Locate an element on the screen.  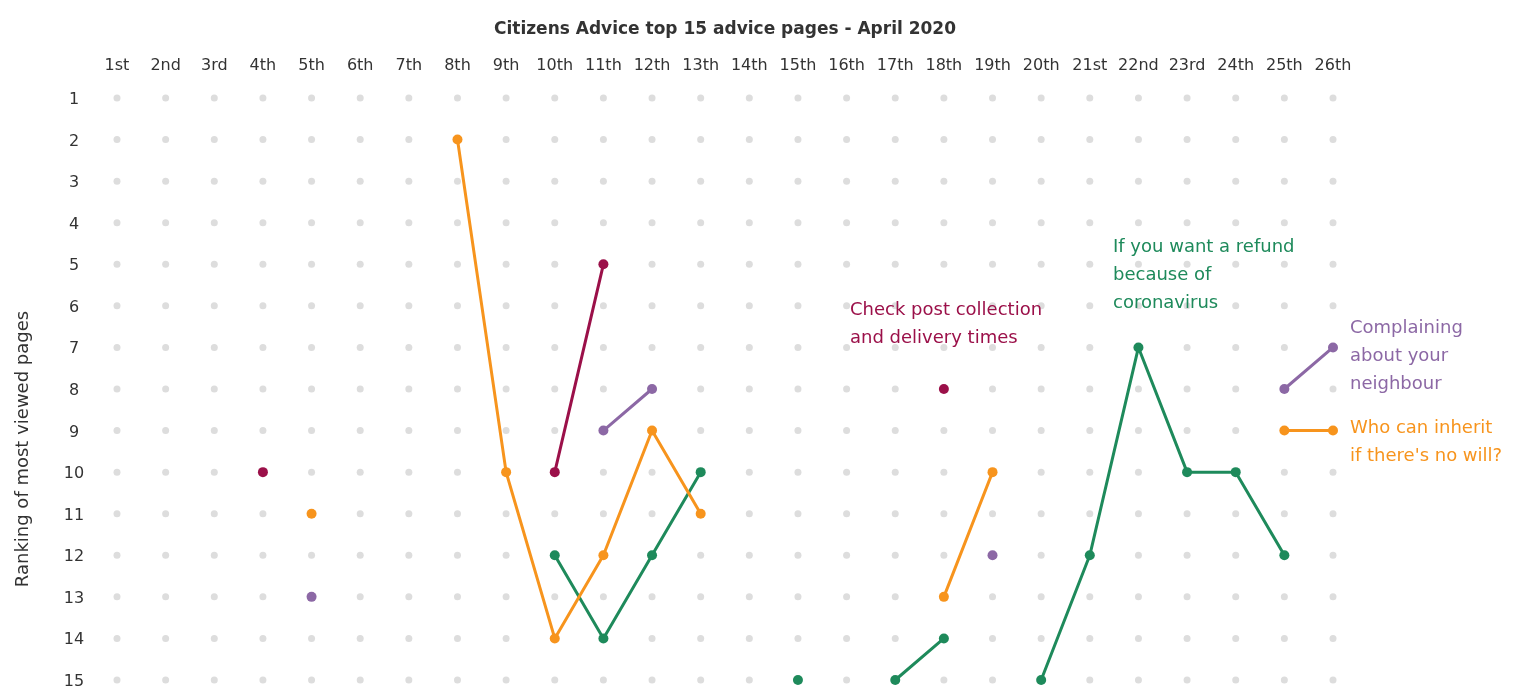
y-tick-label: 14 is located at coordinates (74, 639).